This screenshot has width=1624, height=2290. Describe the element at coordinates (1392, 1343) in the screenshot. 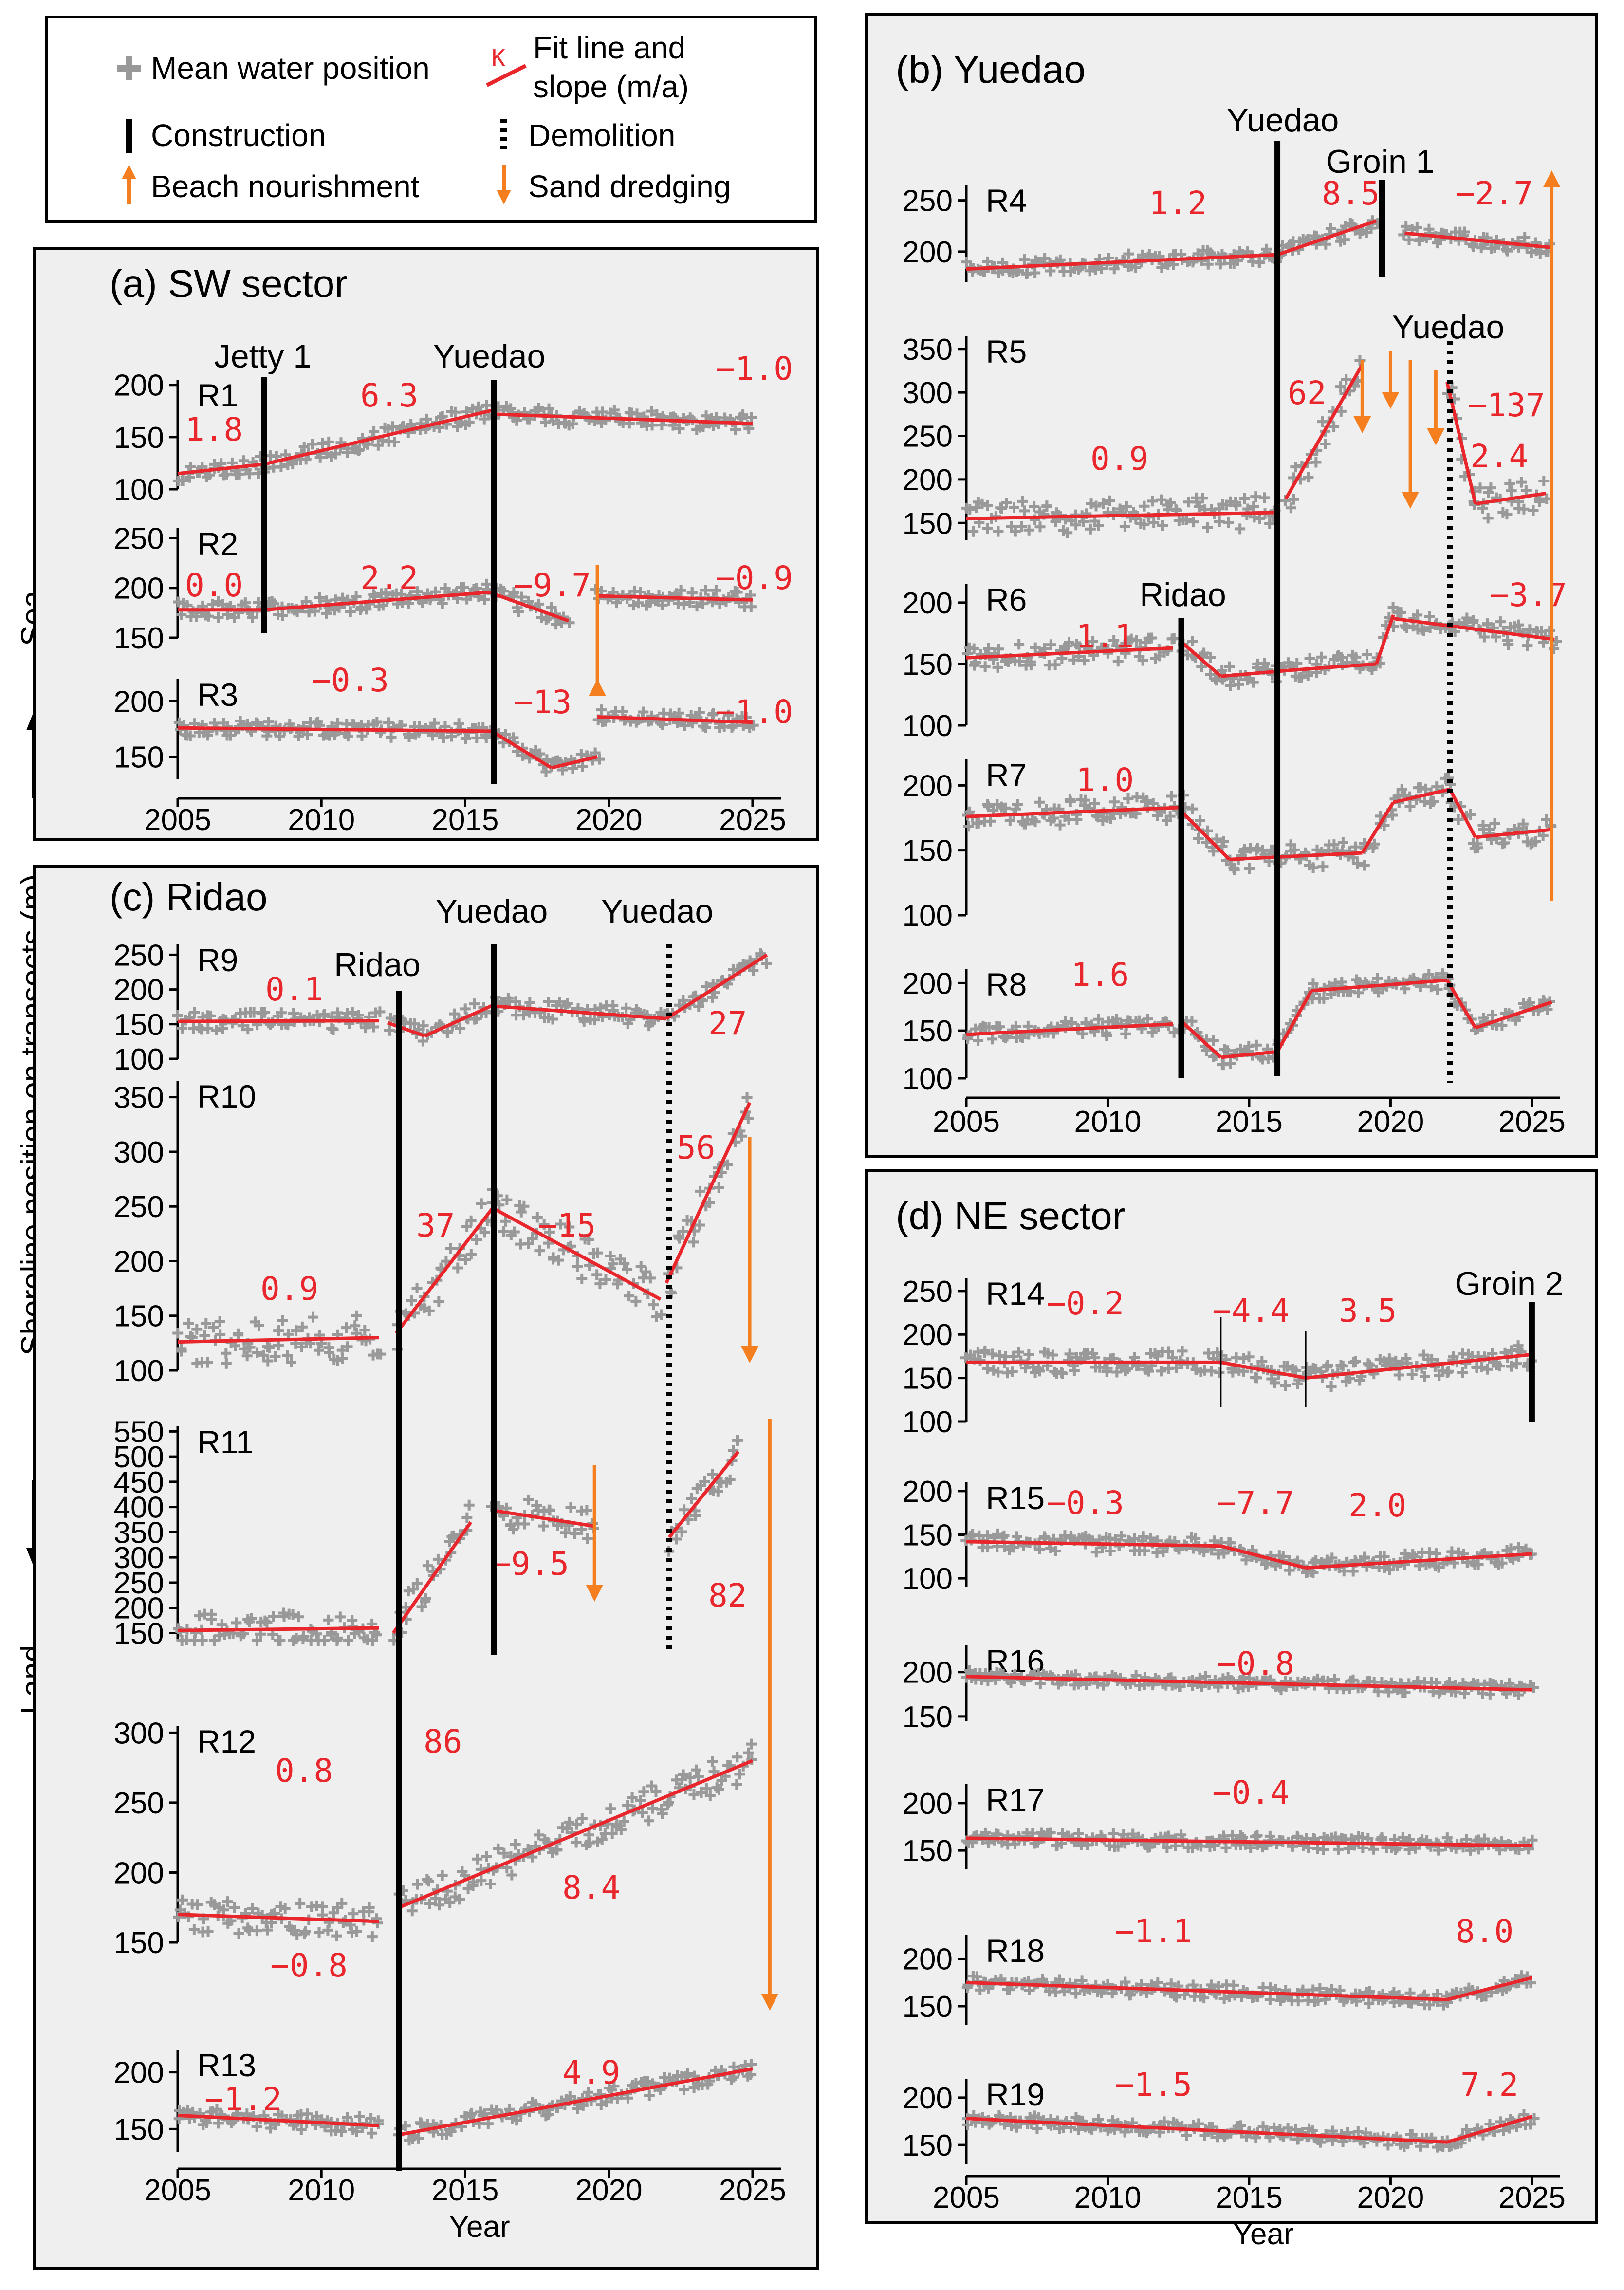

I see `events: Groin 2` at that location.